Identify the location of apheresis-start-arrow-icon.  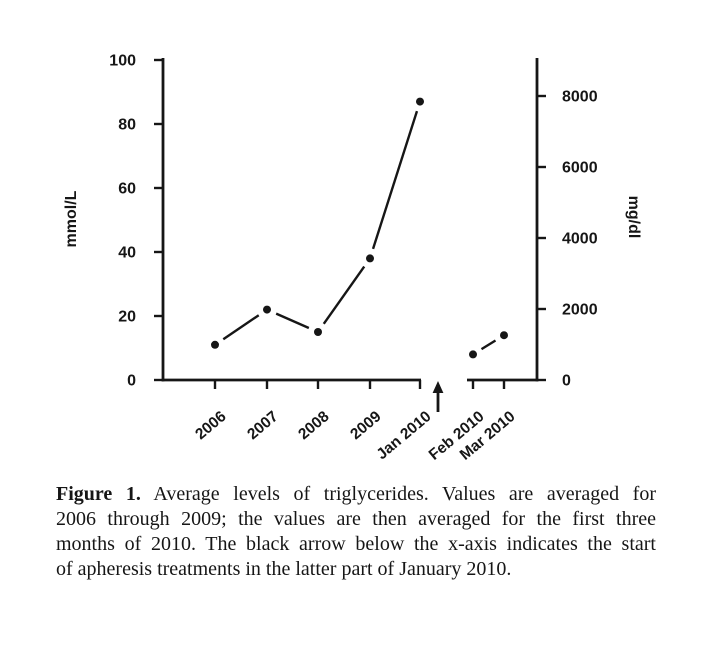
(438, 387).